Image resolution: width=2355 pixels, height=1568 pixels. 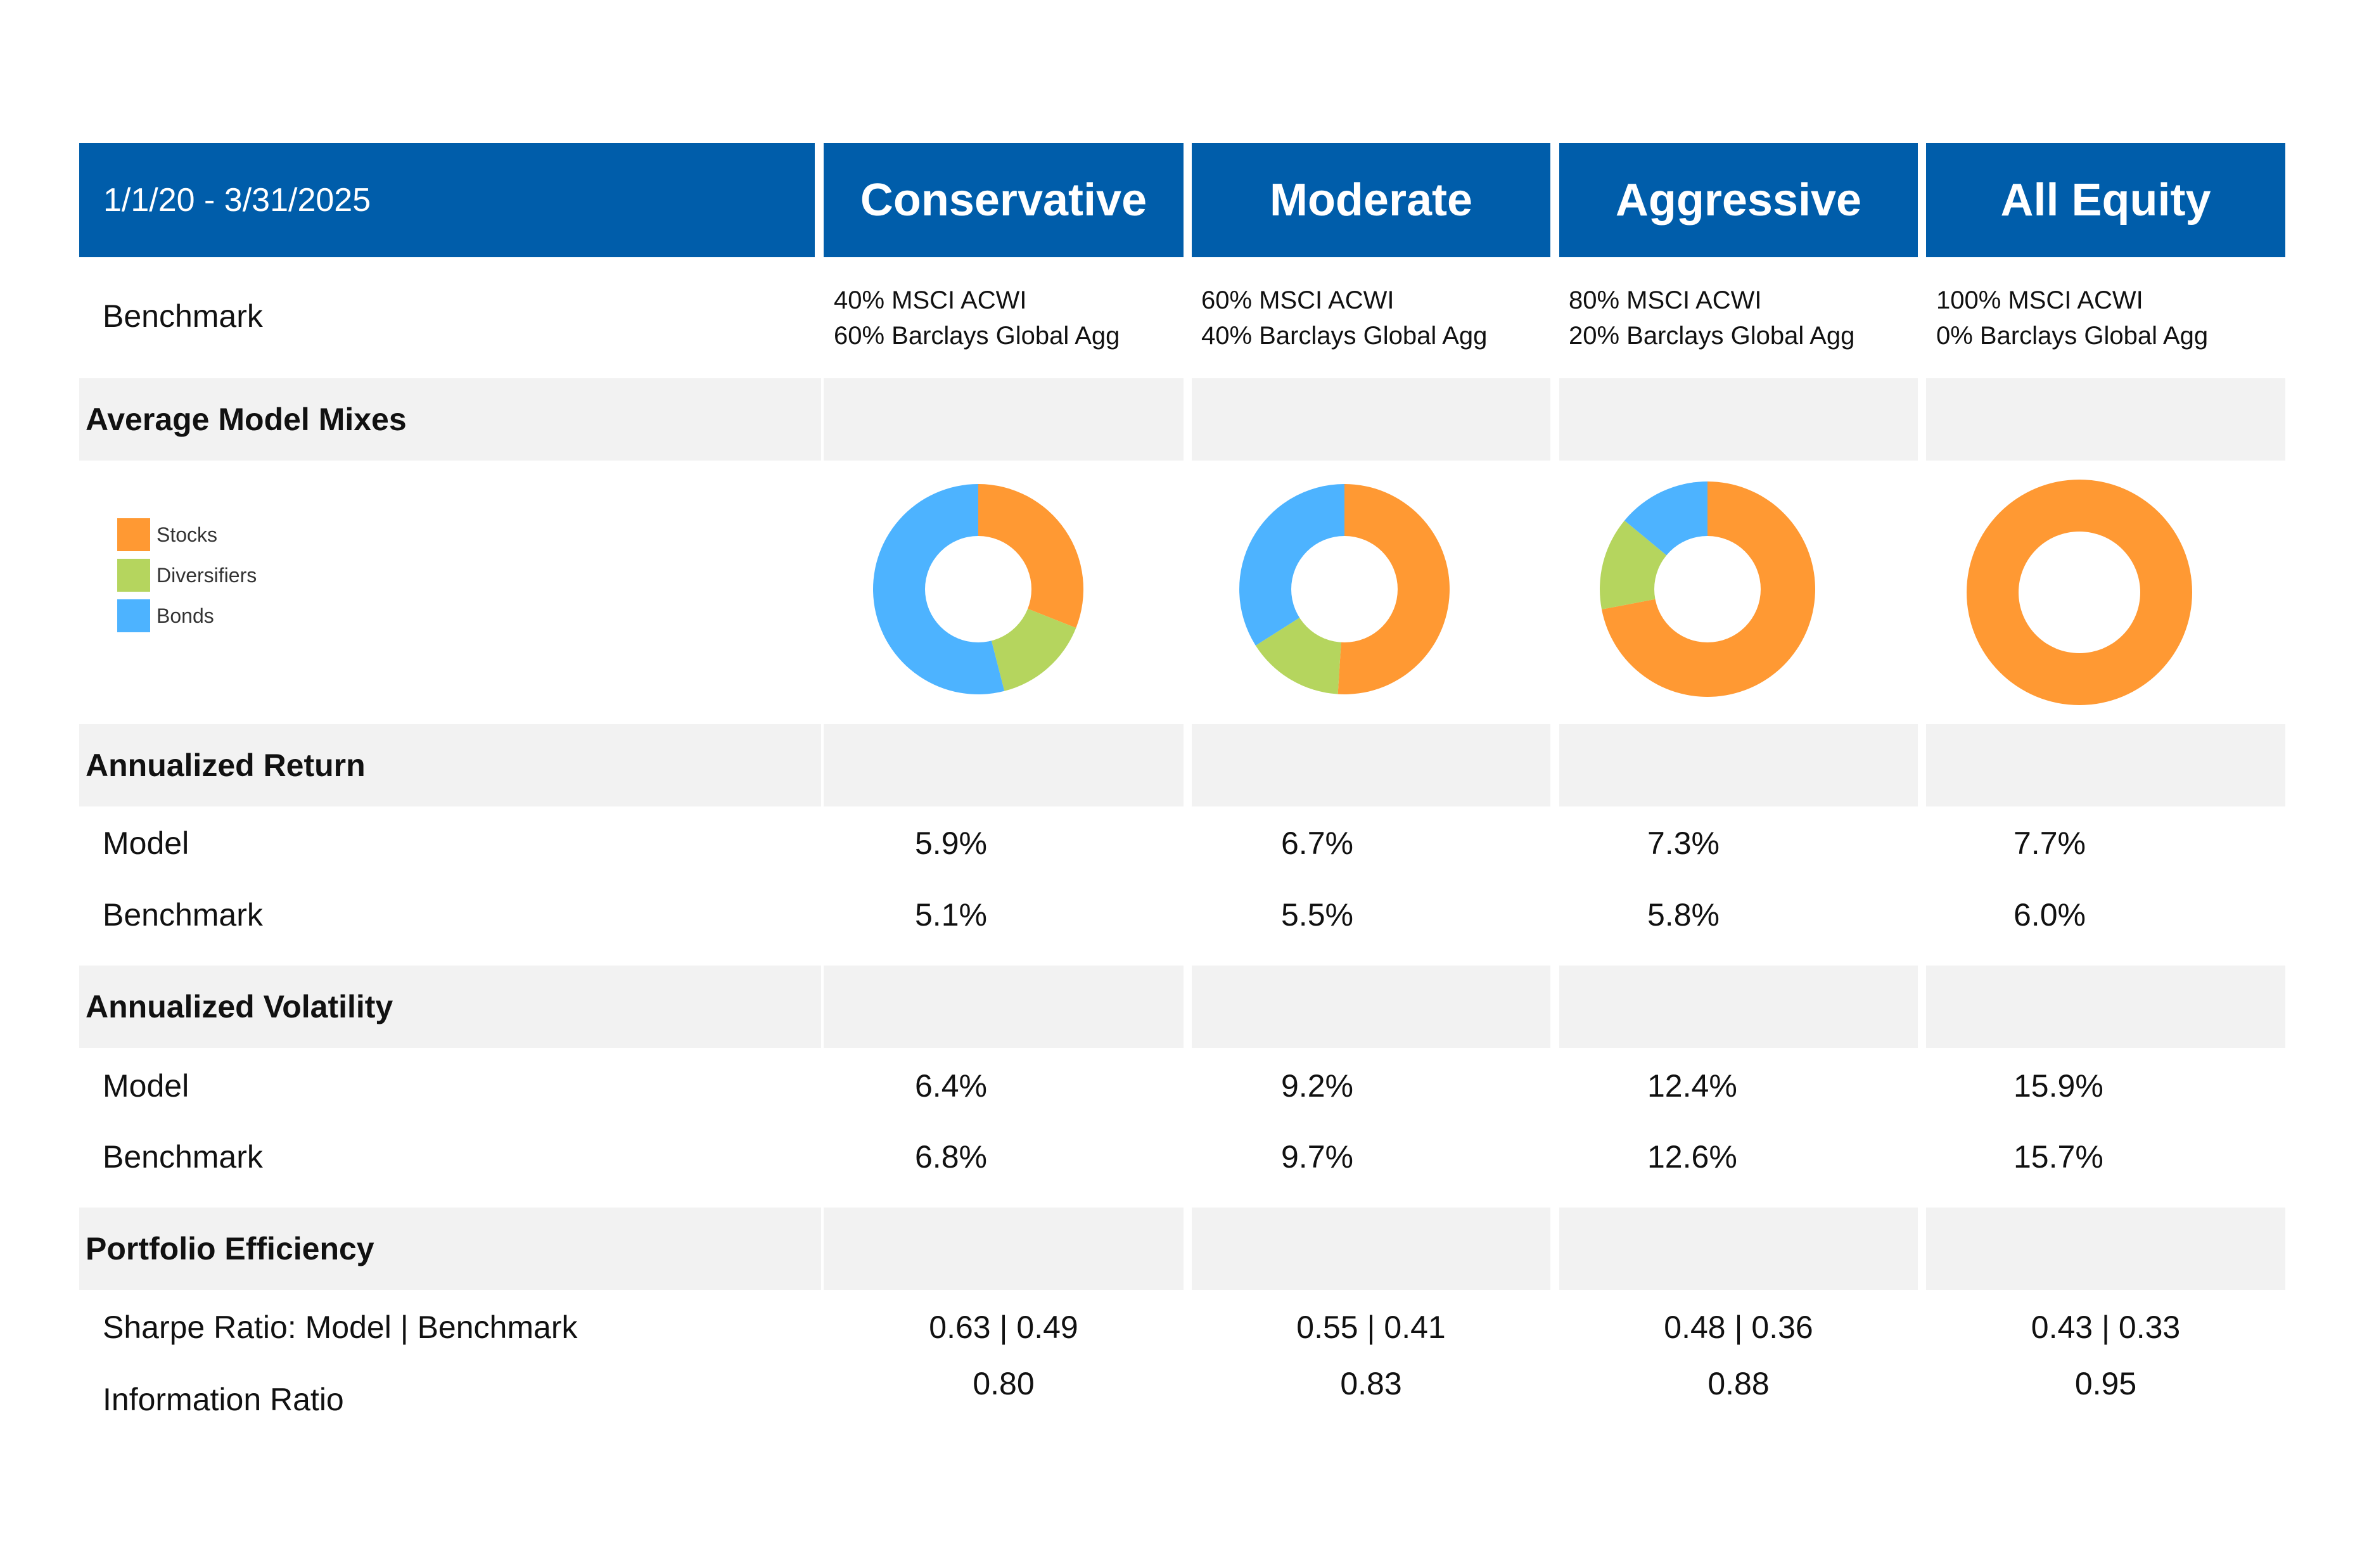 What do you see at coordinates (1004, 1383) in the screenshot?
I see `information-ratio-value: 0.80` at bounding box center [1004, 1383].